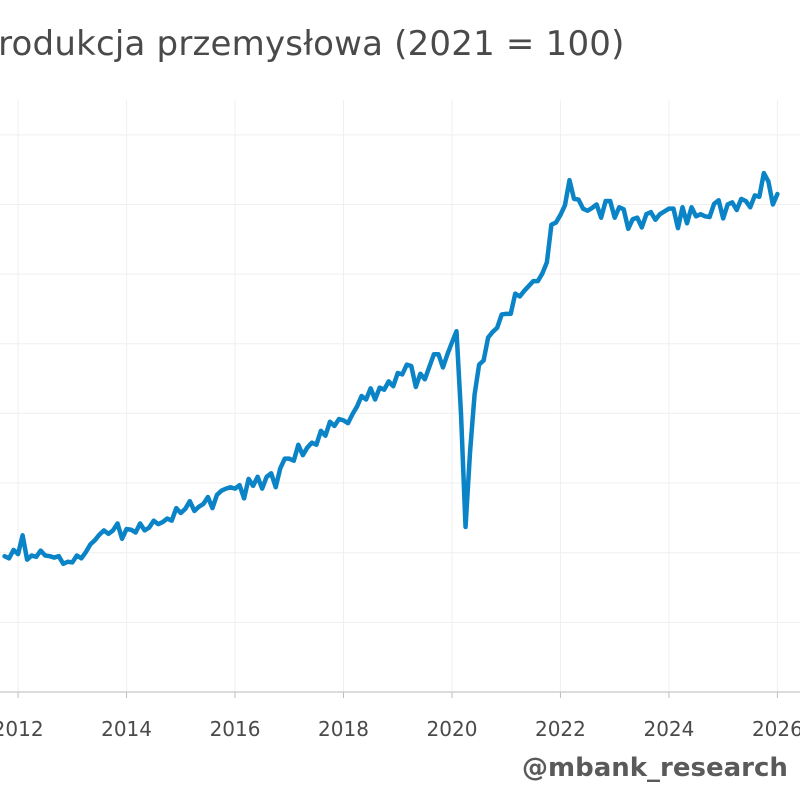 Image resolution: width=800 pixels, height=800 pixels. What do you see at coordinates (235, 729) in the screenshot?
I see `x-tick-label: 2016` at bounding box center [235, 729].